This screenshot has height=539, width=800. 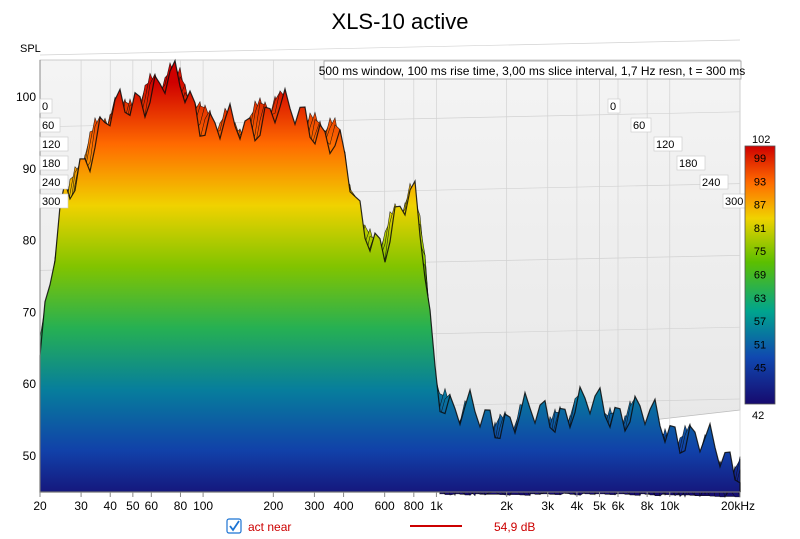 I want to click on y-tick-label: 80, so click(x=30, y=241).